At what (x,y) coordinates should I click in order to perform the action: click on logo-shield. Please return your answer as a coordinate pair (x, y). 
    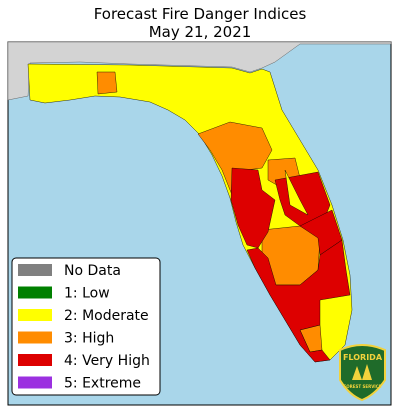
    Looking at the image, I should click on (362, 373).